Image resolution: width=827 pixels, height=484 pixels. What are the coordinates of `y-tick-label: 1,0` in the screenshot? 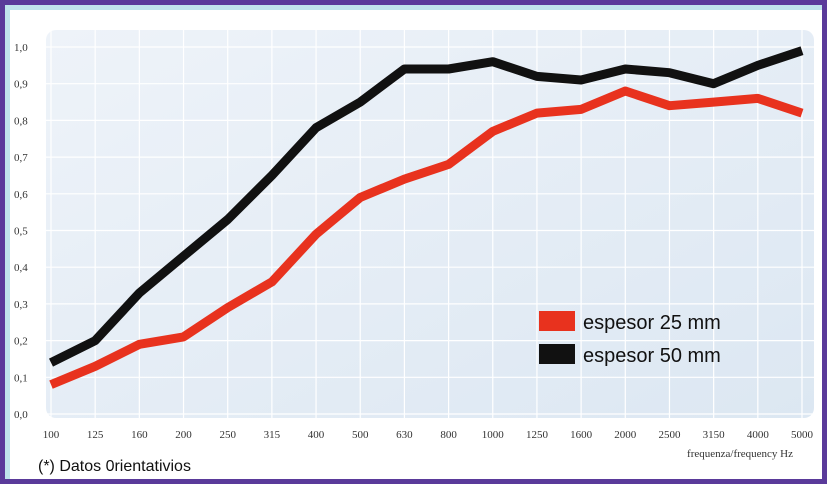 It's located at (21, 48).